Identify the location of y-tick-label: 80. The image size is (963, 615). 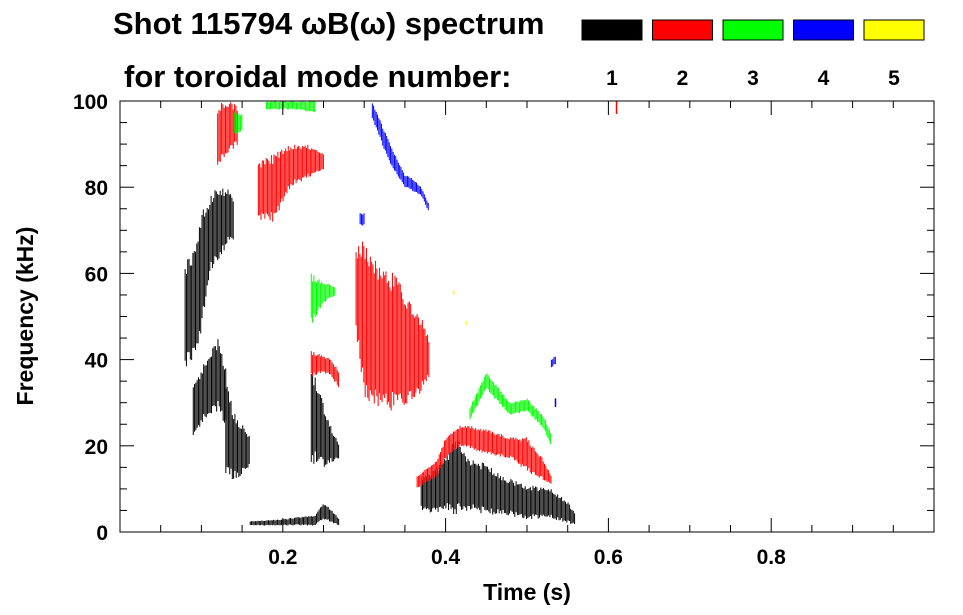
(96, 188).